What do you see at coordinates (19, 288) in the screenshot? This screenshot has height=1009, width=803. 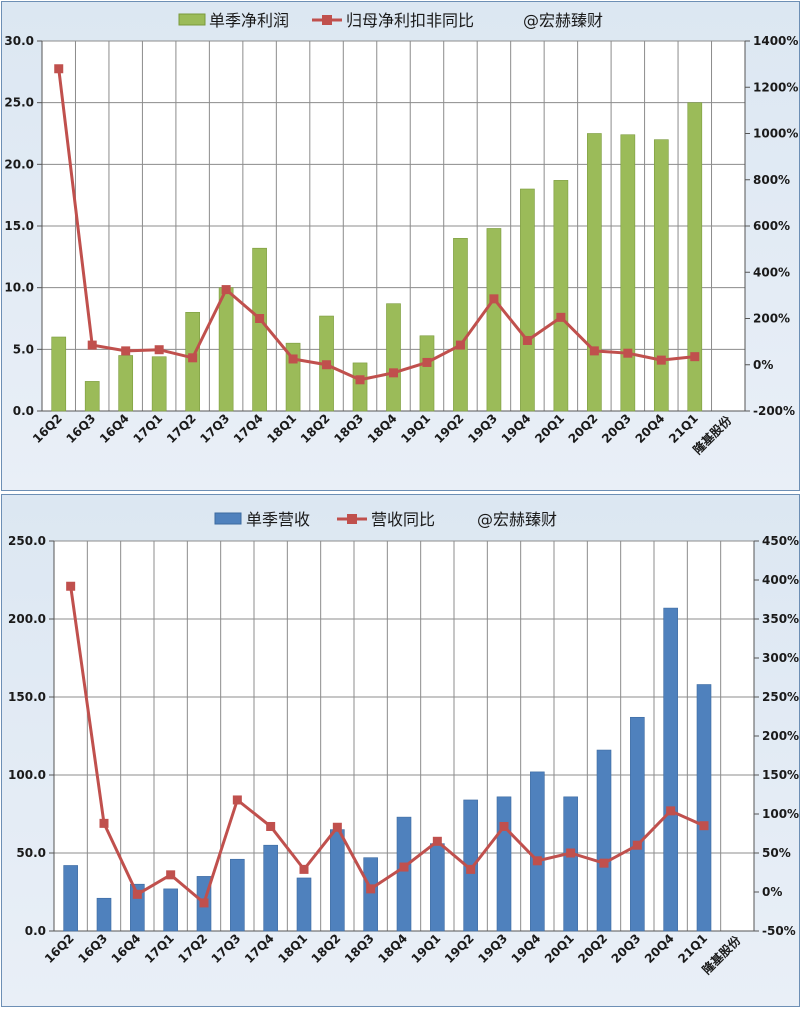 I see `y-left-tick-label: 10.0` at bounding box center [19, 288].